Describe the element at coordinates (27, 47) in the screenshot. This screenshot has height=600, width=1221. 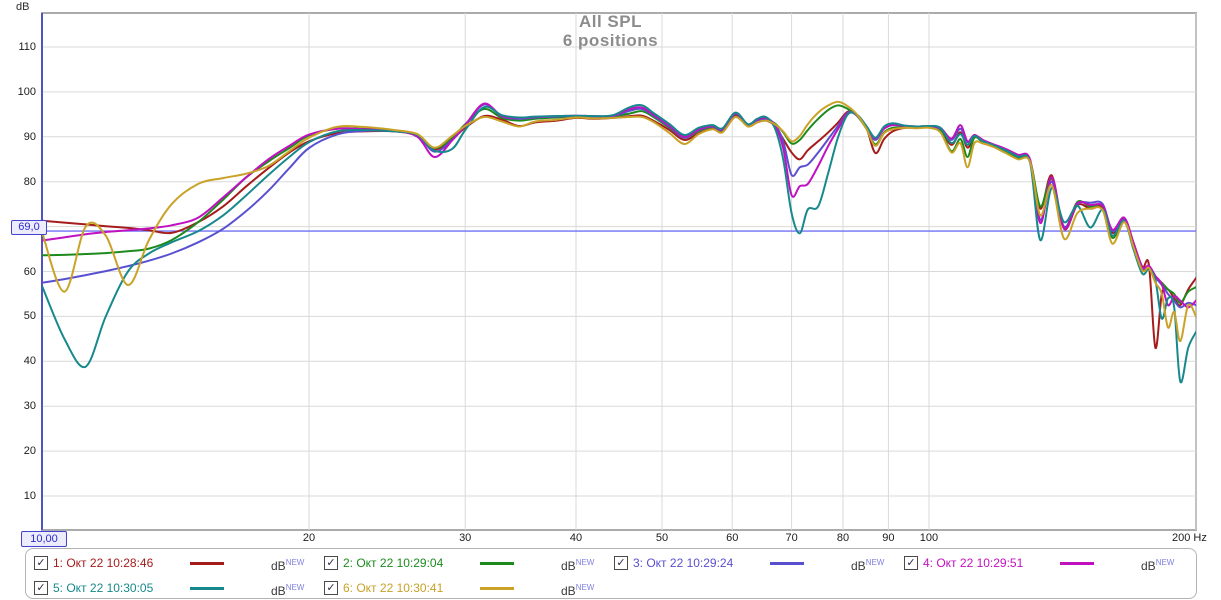
I see `y-tick-label: 110` at that location.